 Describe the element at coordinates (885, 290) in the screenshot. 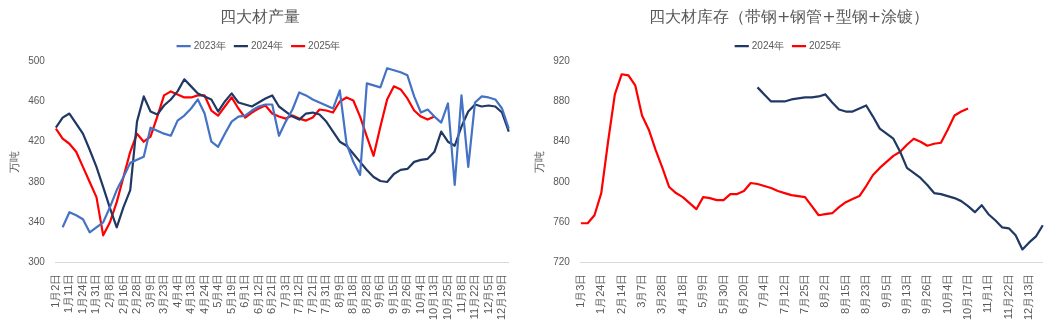

I see `x-tick-label: 9月5日` at that location.